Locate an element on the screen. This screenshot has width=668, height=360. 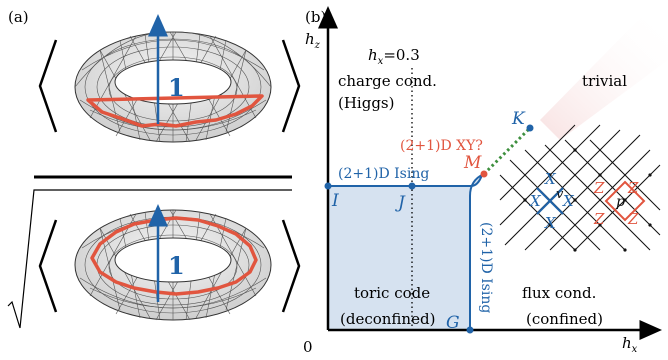
top-right-bracket is located at coordinates (291, 86).